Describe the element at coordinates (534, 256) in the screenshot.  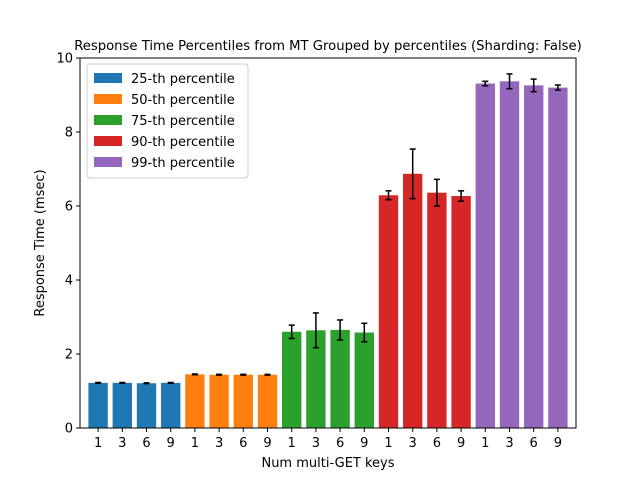
I see `bar-s4-c2` at that location.